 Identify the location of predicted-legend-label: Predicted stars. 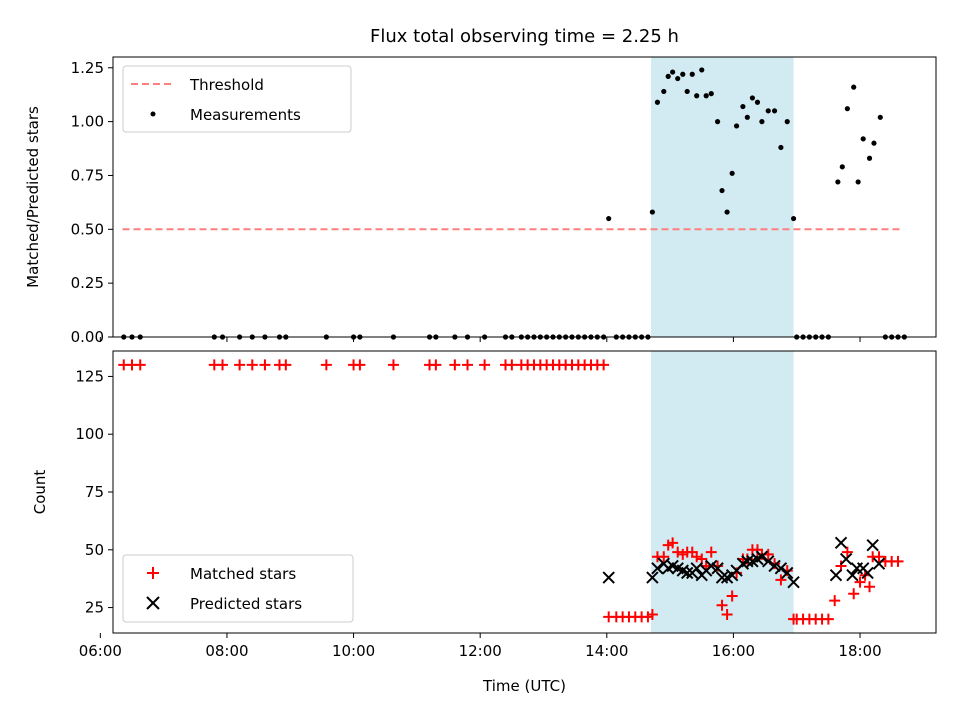
(246, 604).